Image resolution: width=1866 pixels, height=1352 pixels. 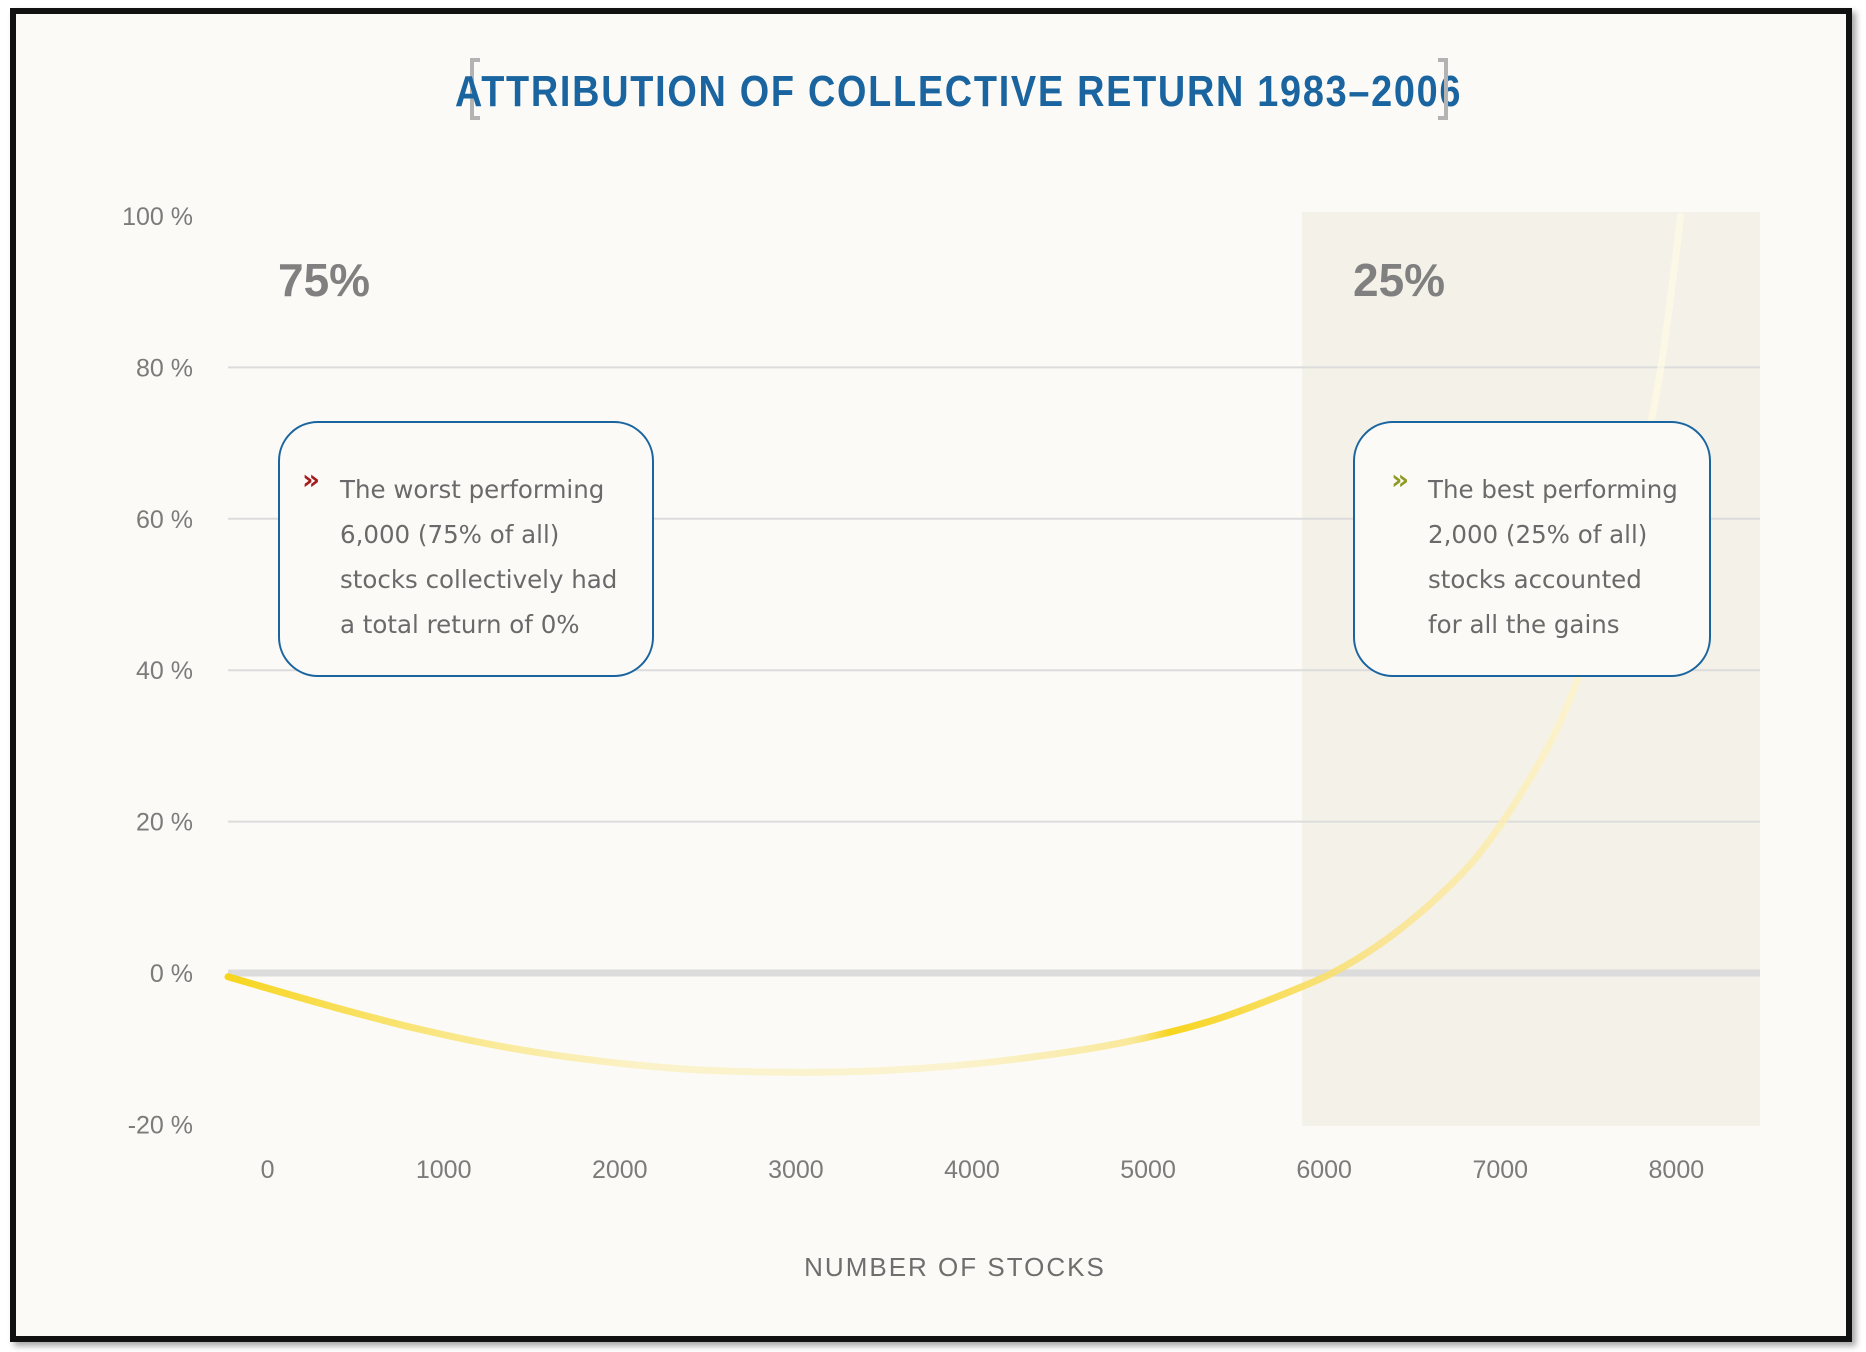 I want to click on callout-worst-line: The worst performing, so click(x=472, y=489).